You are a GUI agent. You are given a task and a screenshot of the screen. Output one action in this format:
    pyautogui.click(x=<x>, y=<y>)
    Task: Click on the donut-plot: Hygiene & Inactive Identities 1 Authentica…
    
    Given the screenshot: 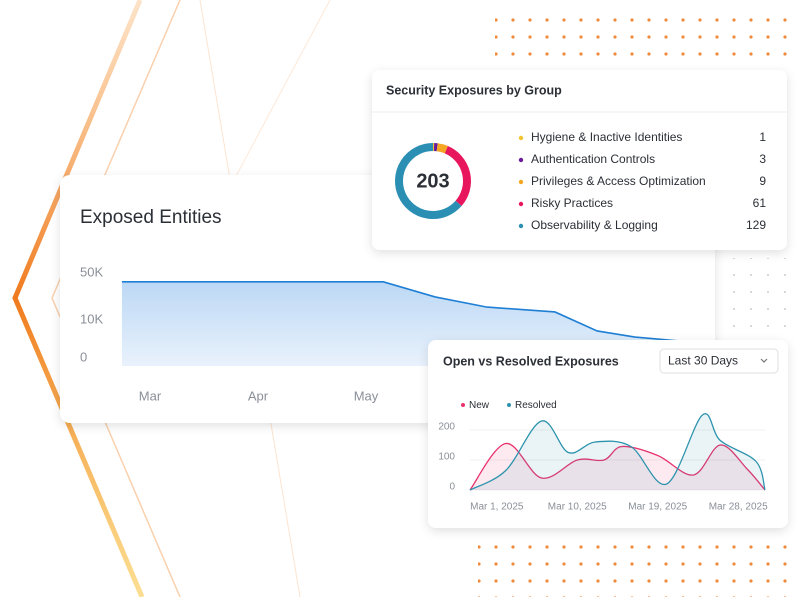 What is the action you would take?
    pyautogui.click(x=581, y=181)
    